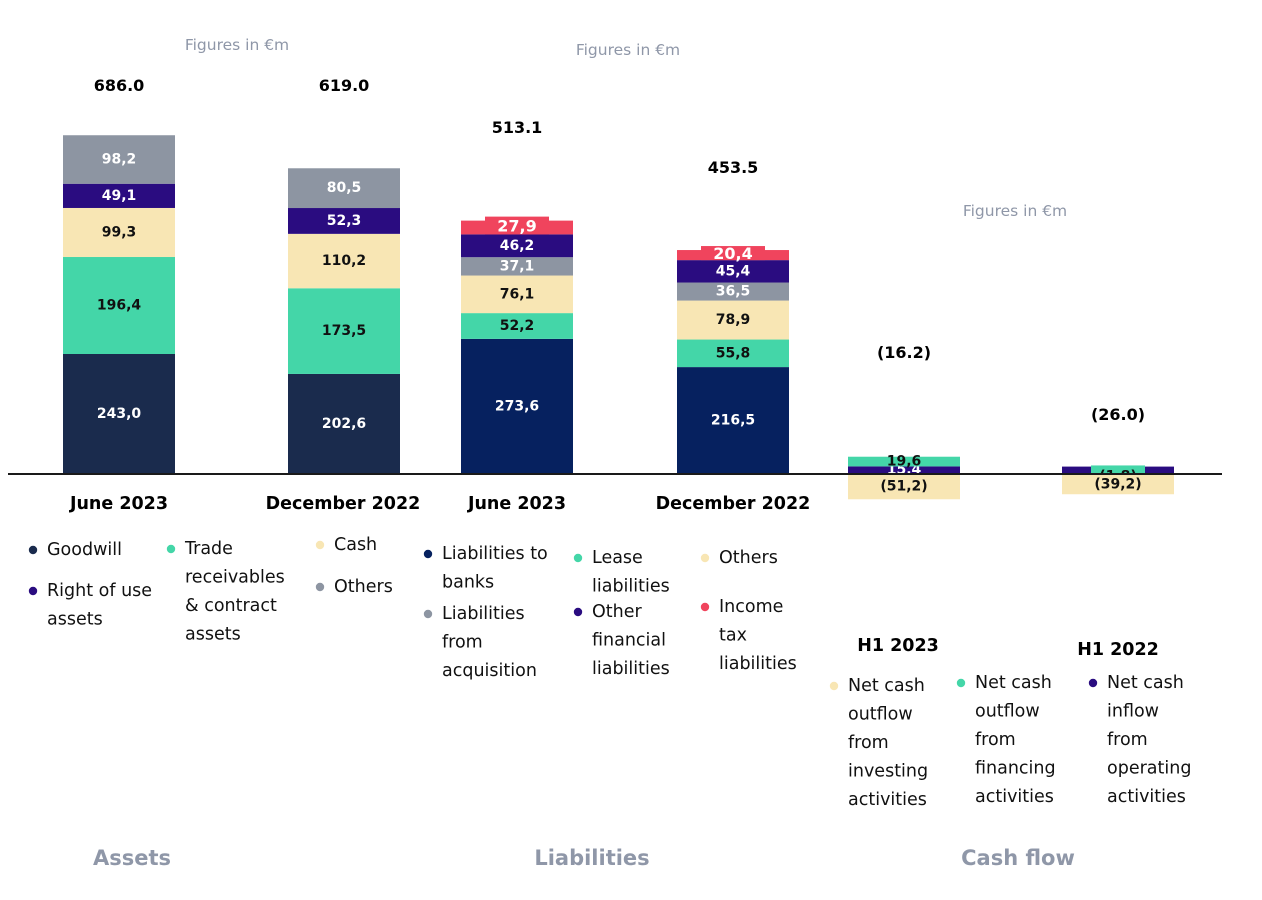 This screenshot has height=900, width=1262. What do you see at coordinates (705, 607) in the screenshot?
I see `legend-marker-income-tax-liabilities` at bounding box center [705, 607].